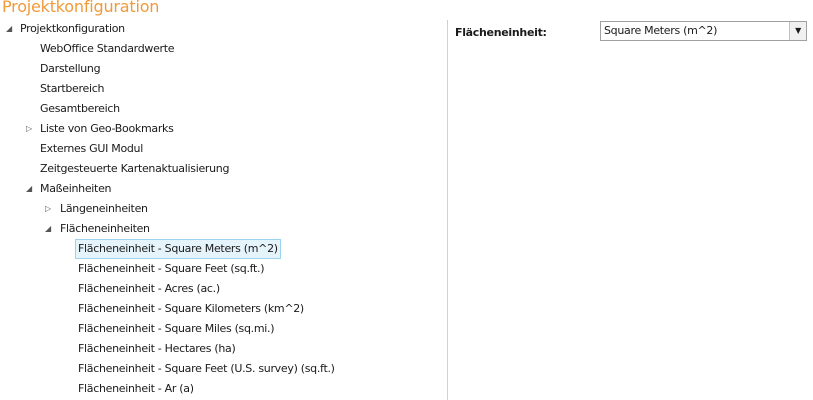 The height and width of the screenshot is (400, 813). What do you see at coordinates (223, 209) in the screenshot?
I see `tree-item: ▷ Längeneinheiten` at bounding box center [223, 209].